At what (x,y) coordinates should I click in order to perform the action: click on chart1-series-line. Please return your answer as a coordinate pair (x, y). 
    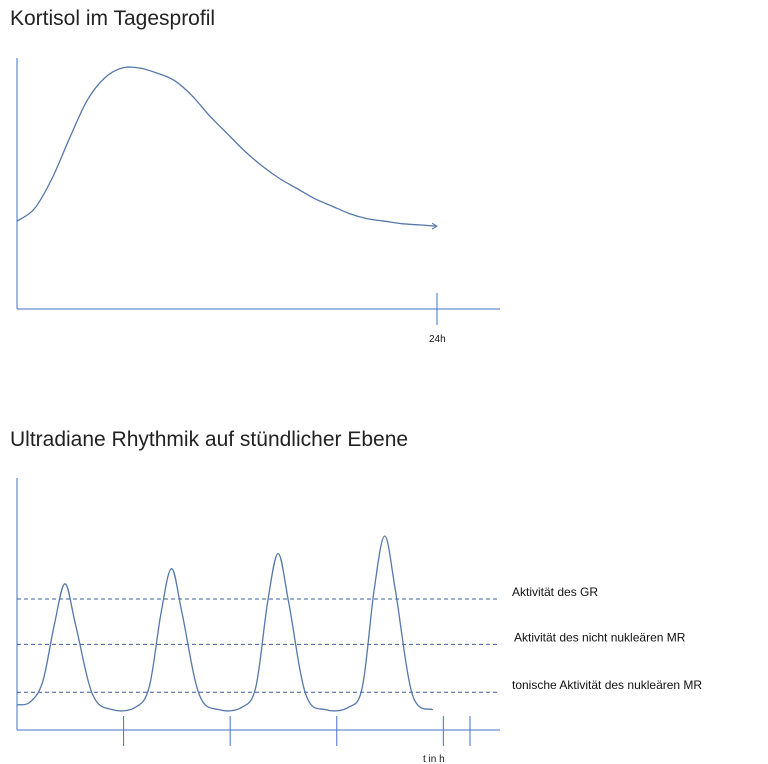
    Looking at the image, I should click on (227, 146).